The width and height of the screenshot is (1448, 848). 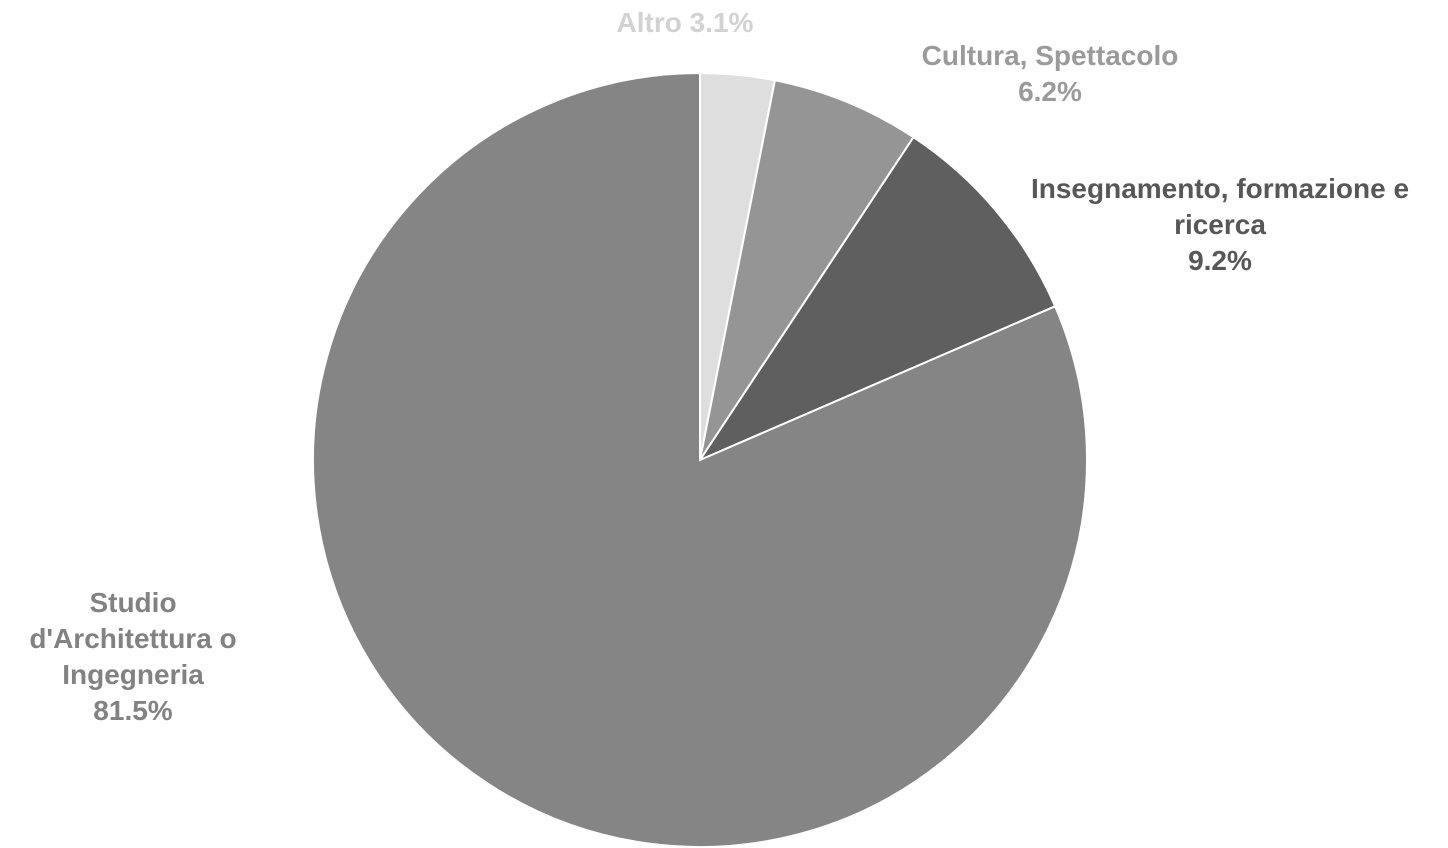 What do you see at coordinates (1220, 260) in the screenshot?
I see `data-label-line: 9.2%` at bounding box center [1220, 260].